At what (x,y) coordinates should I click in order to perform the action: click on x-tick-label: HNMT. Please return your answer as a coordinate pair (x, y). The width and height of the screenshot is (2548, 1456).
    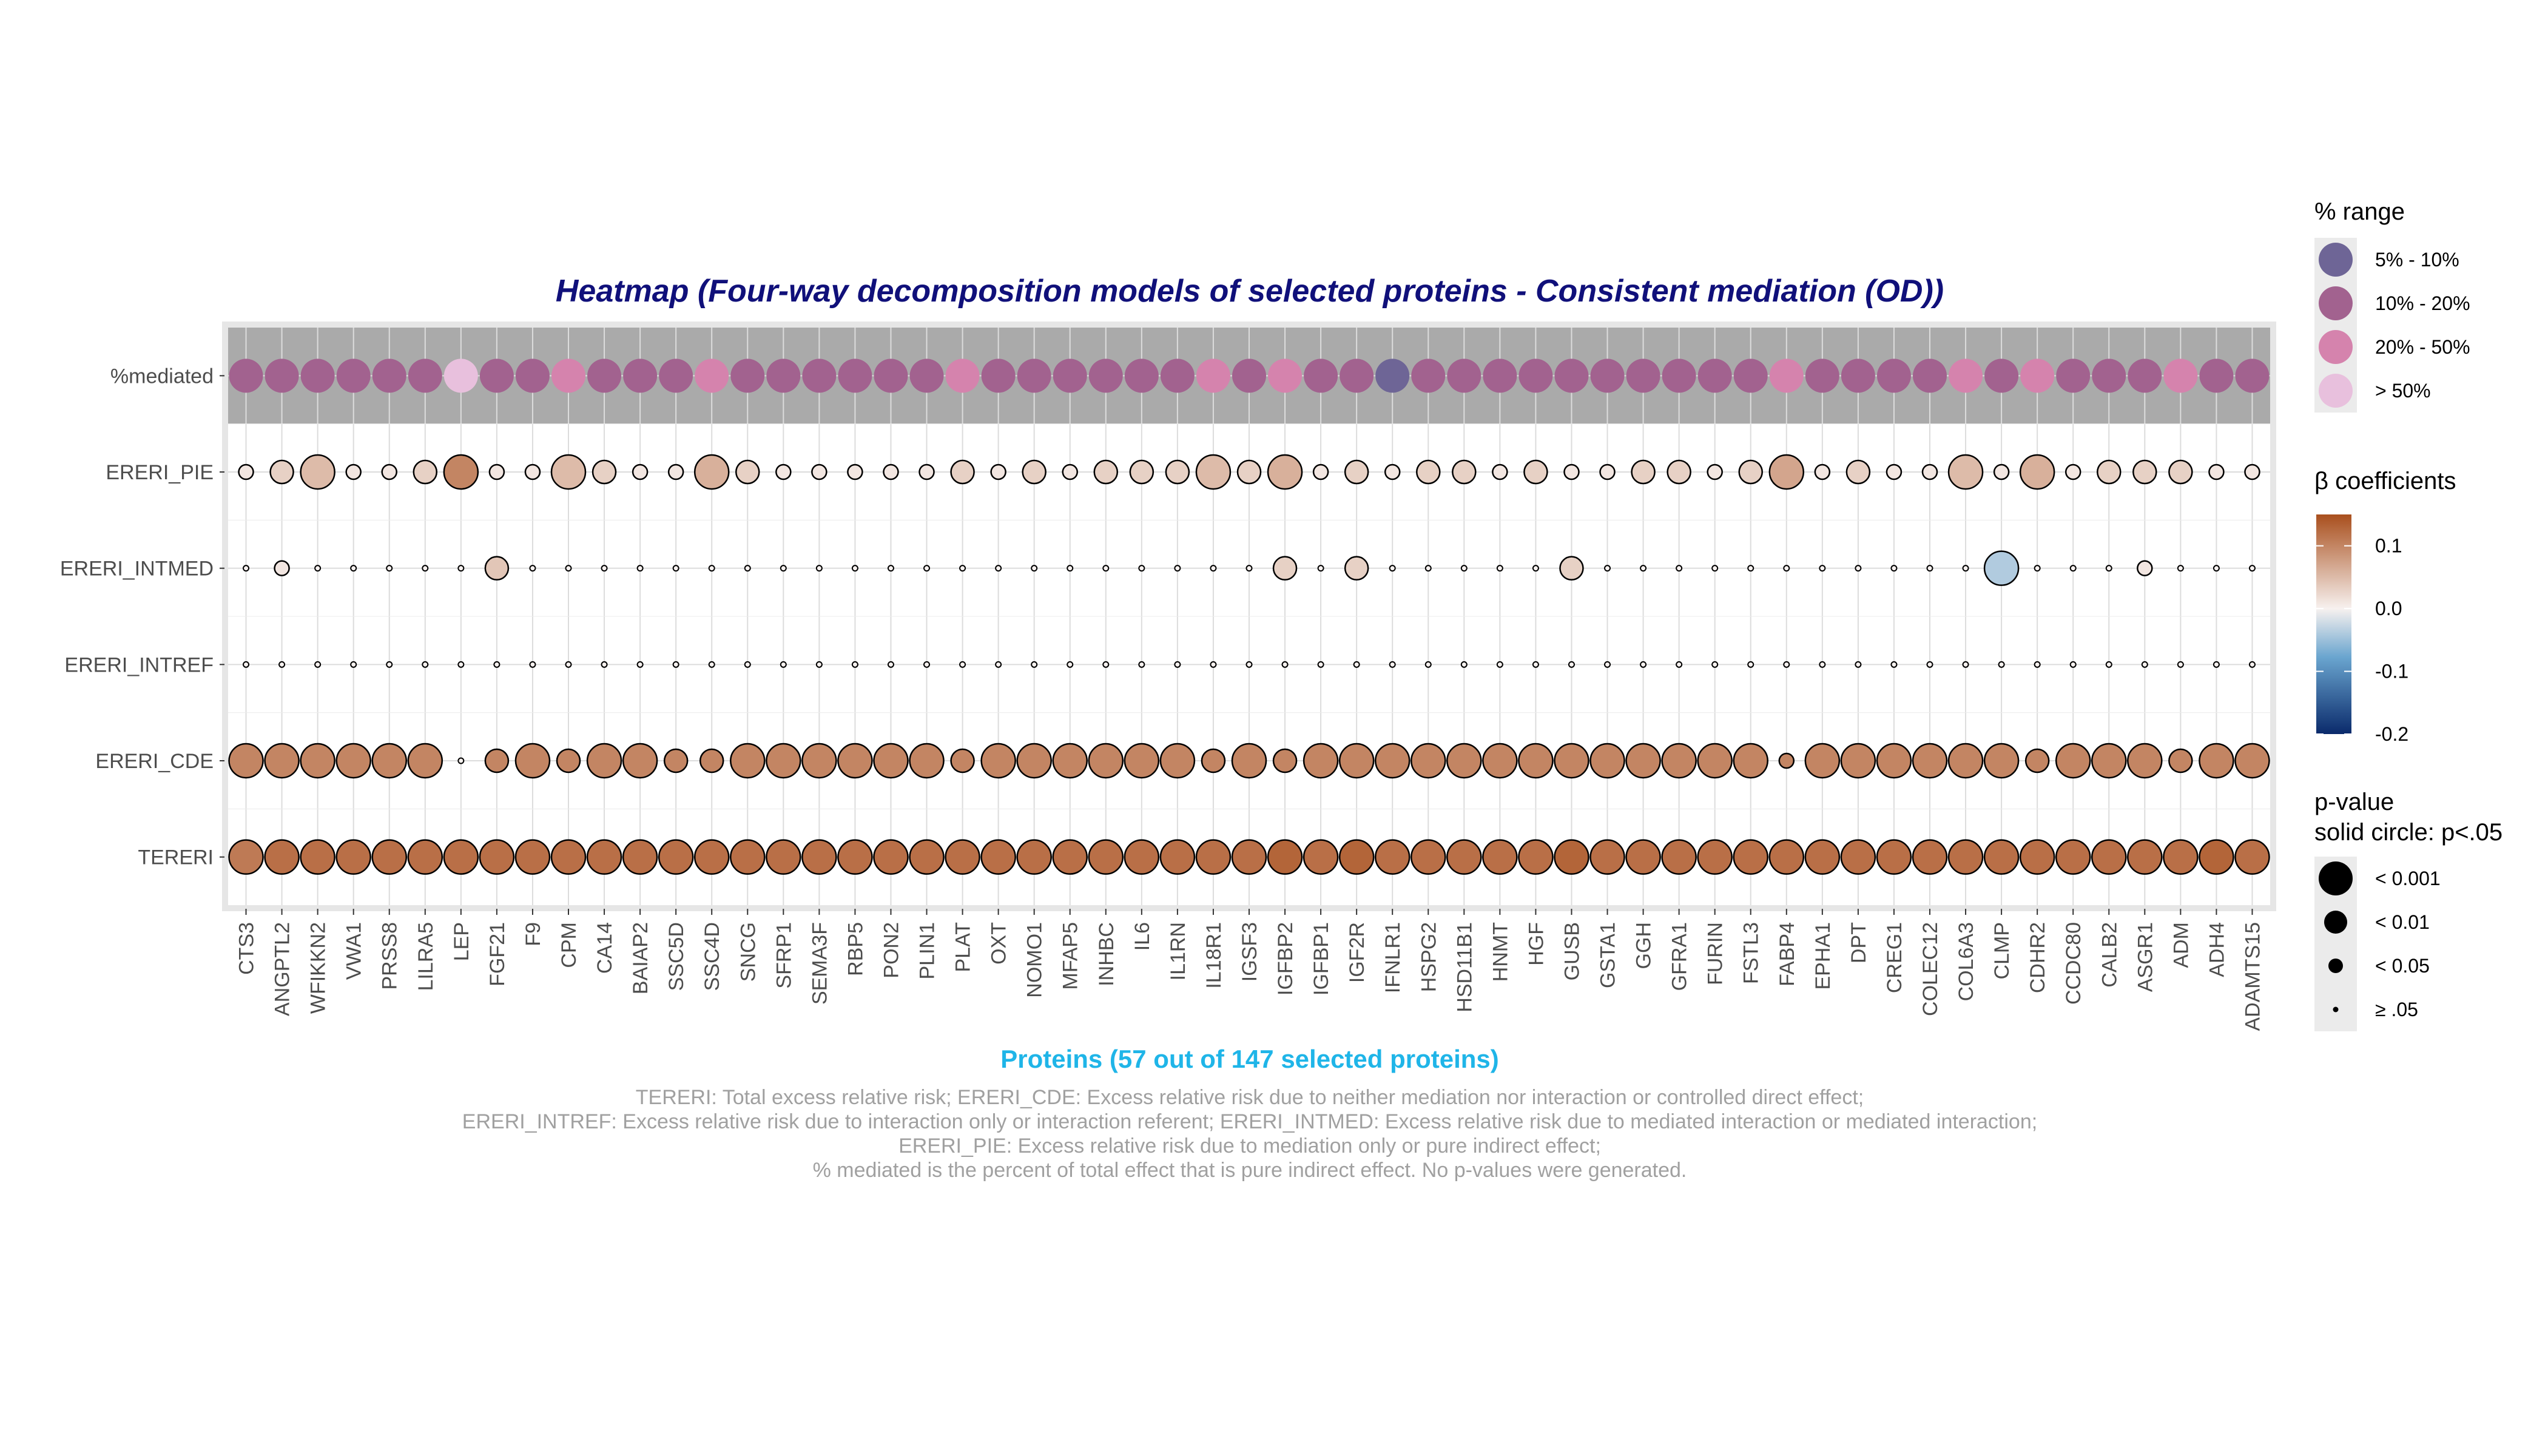
    Looking at the image, I should click on (1500, 952).